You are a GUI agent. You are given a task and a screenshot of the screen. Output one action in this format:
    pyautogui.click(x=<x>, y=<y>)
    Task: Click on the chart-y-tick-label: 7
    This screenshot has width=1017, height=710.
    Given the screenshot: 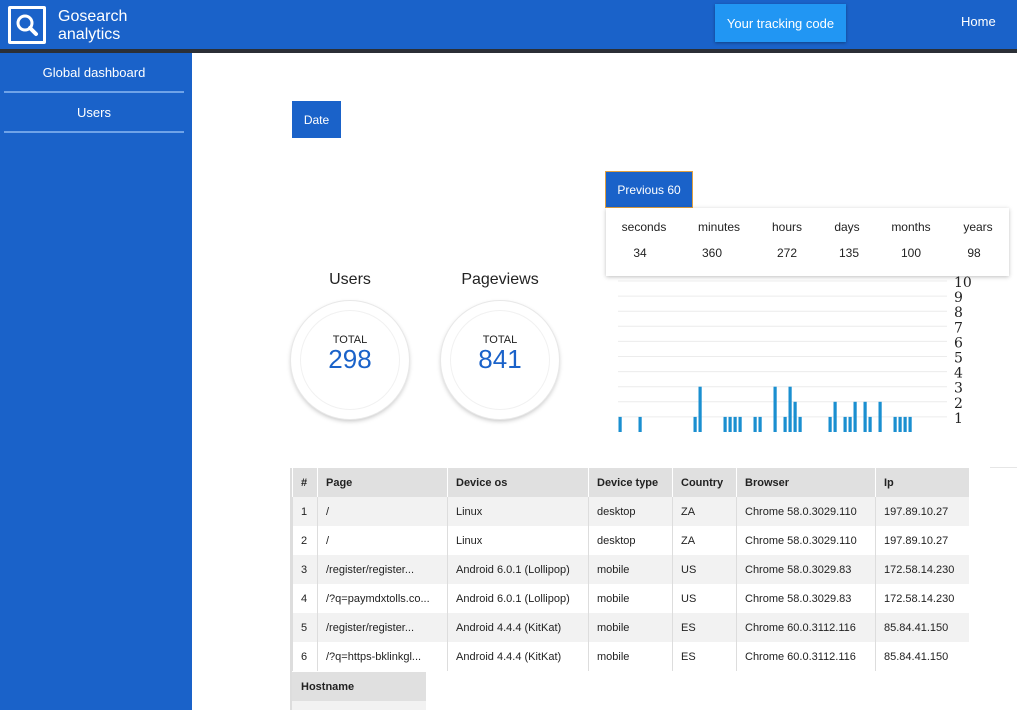 What is the action you would take?
    pyautogui.click(x=958, y=328)
    